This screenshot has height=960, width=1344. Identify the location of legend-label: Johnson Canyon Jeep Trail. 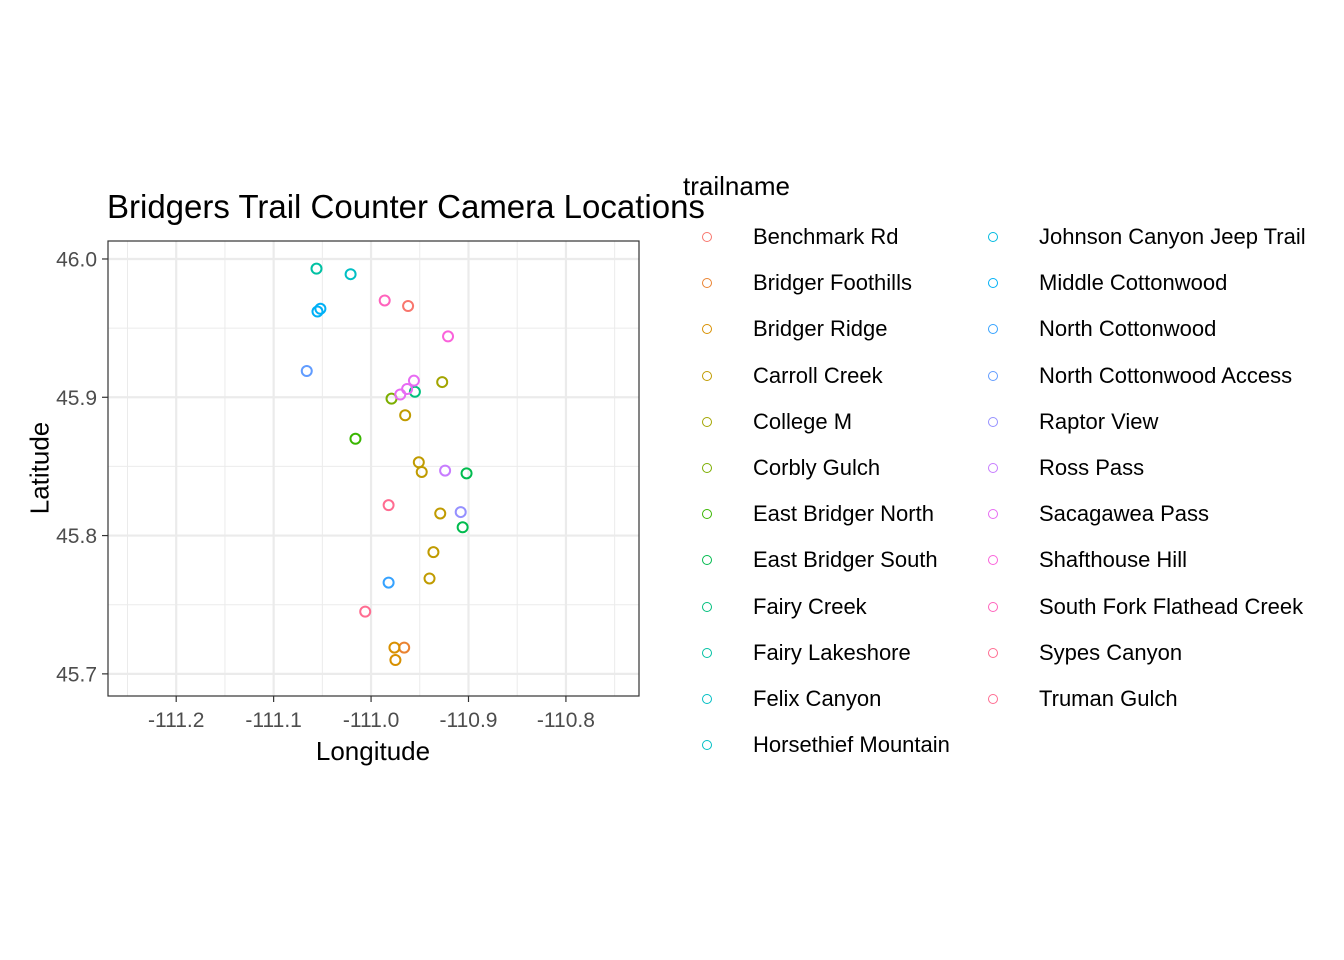
(1172, 236).